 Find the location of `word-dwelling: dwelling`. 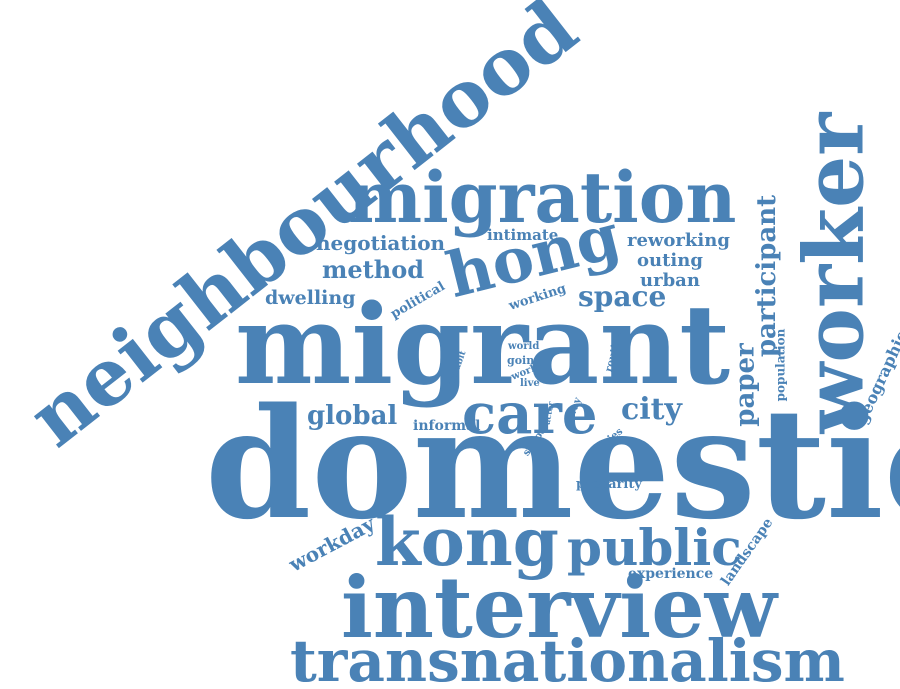

word-dwelling: dwelling is located at coordinates (310, 298).